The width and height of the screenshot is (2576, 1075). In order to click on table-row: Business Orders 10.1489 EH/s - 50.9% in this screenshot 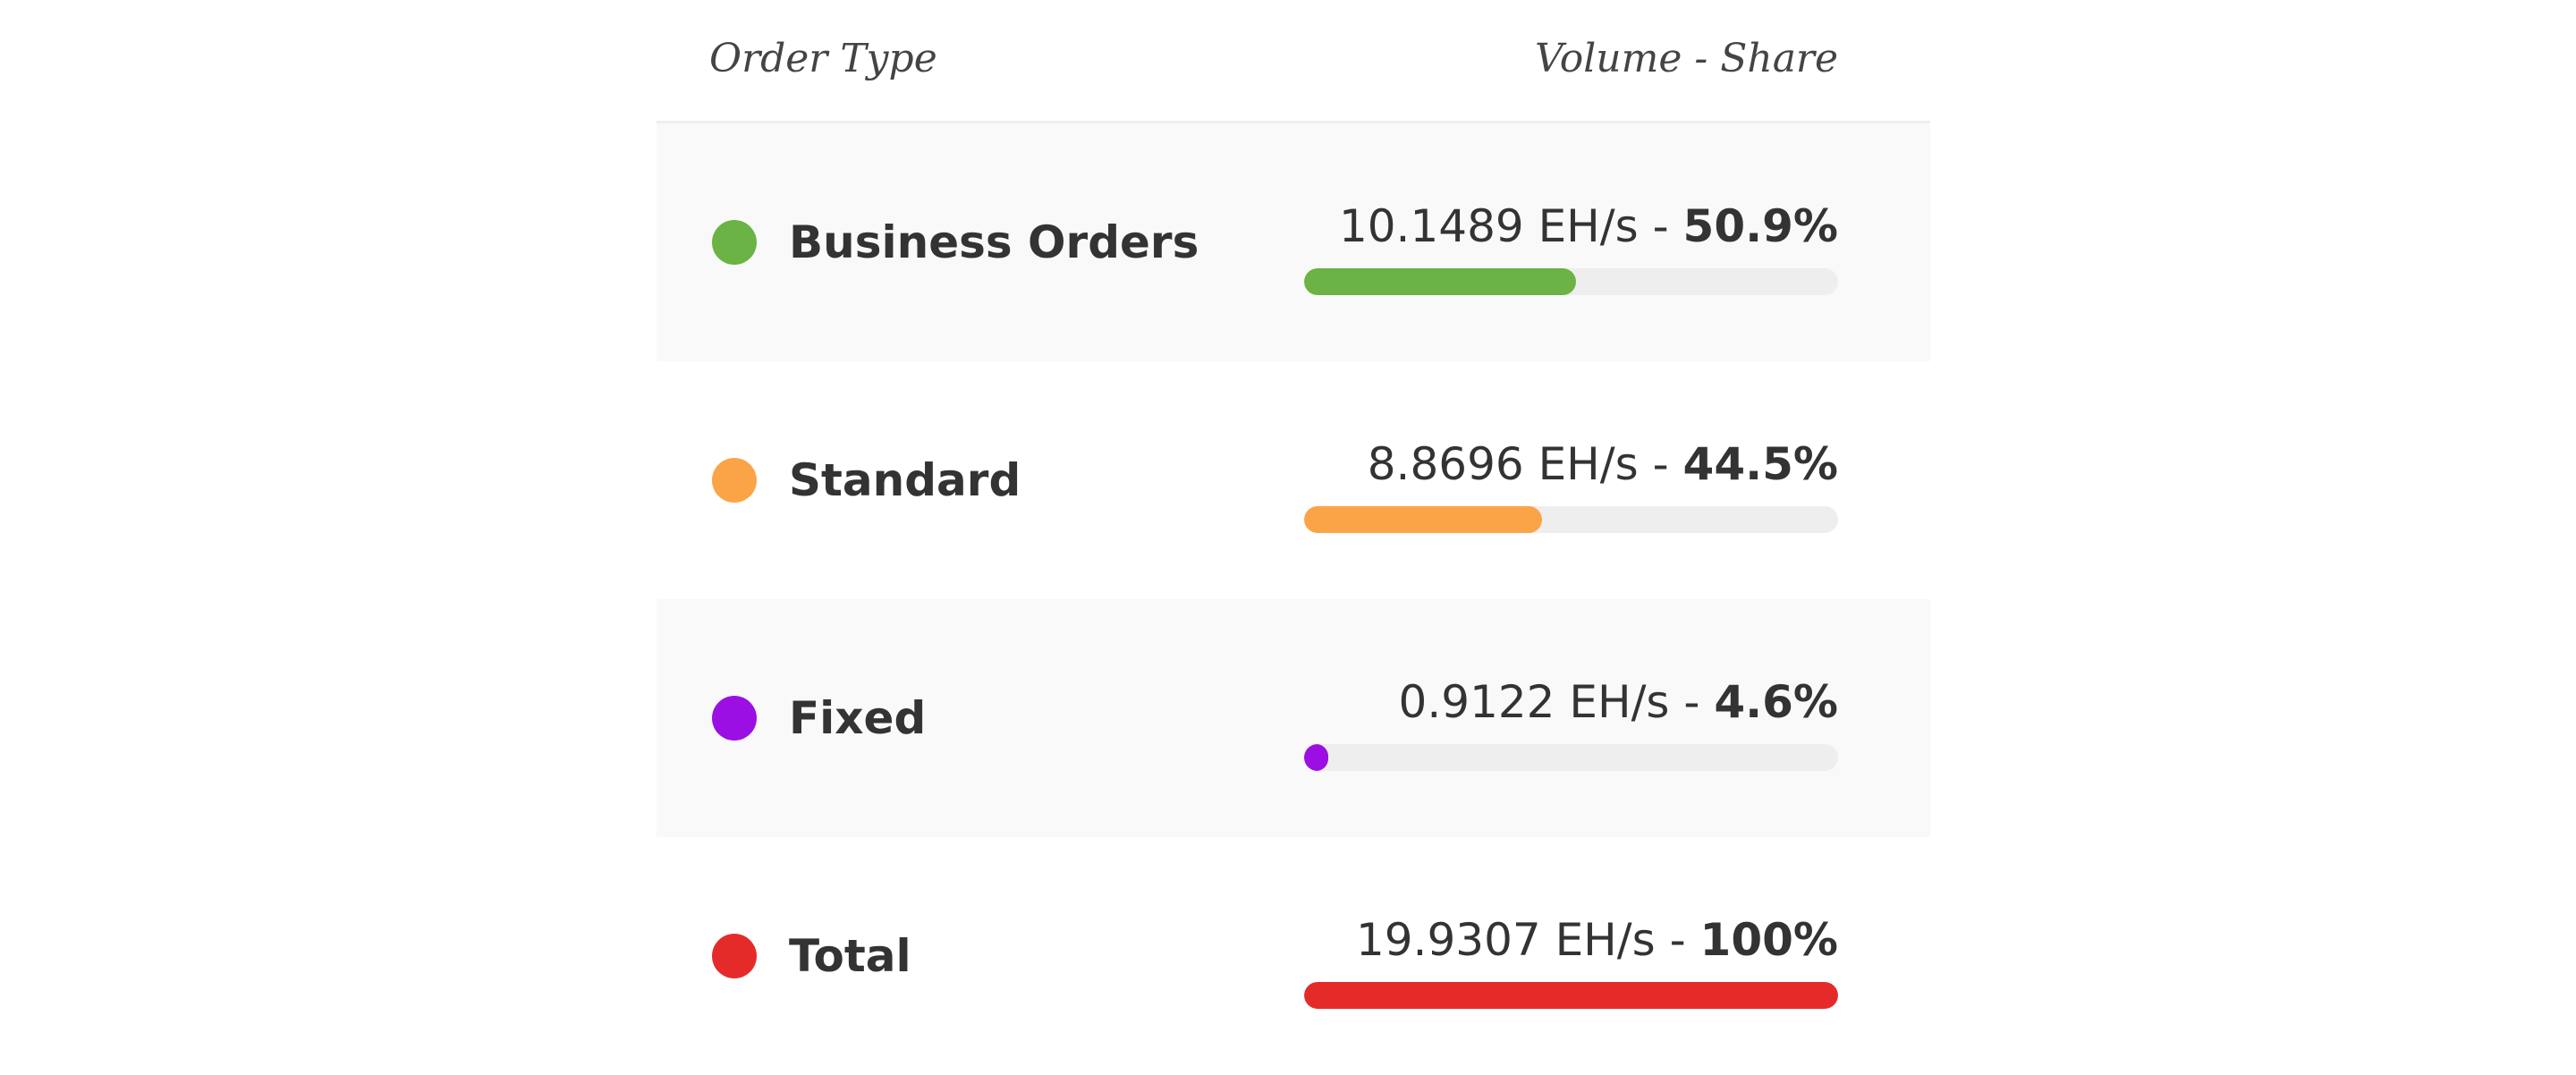, I will do `click(1293, 242)`.